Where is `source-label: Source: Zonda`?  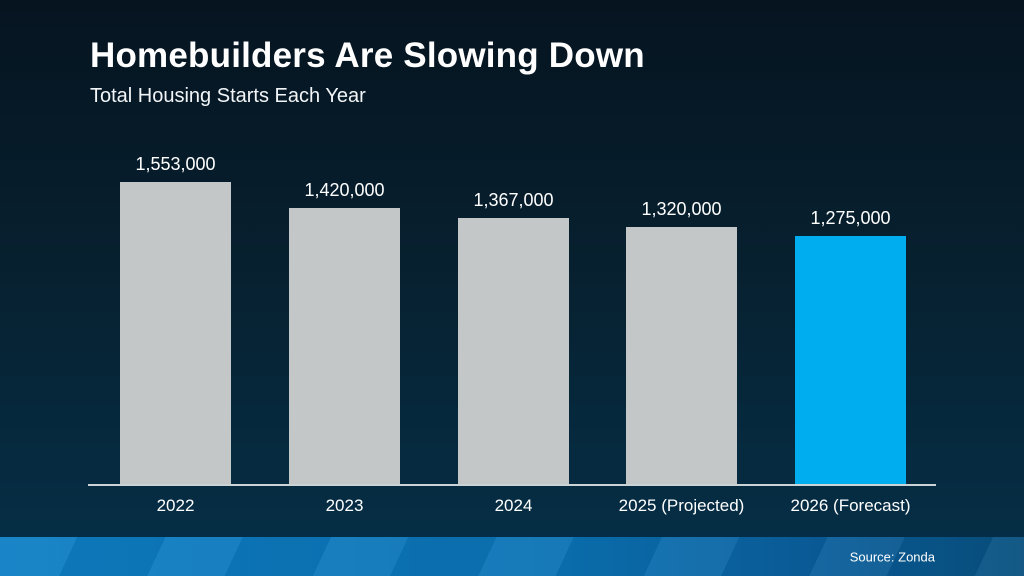
source-label: Source: Zonda is located at coordinates (892, 556).